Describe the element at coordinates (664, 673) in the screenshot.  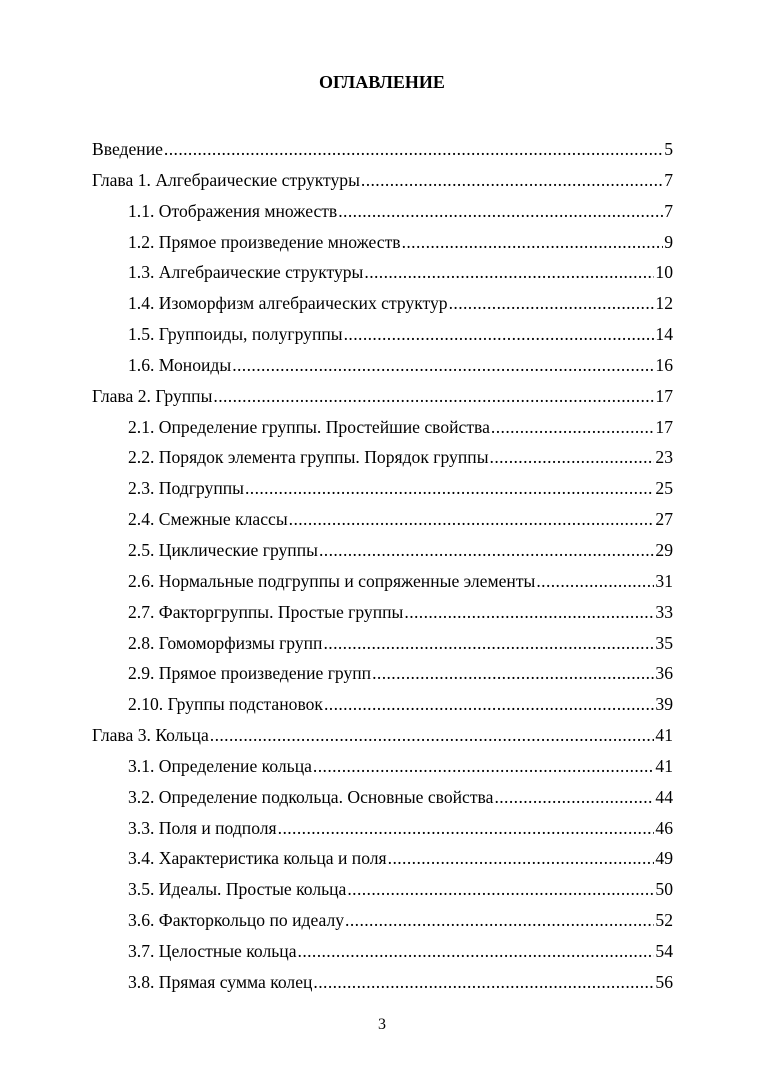
I see `entry-page: 36` at that location.